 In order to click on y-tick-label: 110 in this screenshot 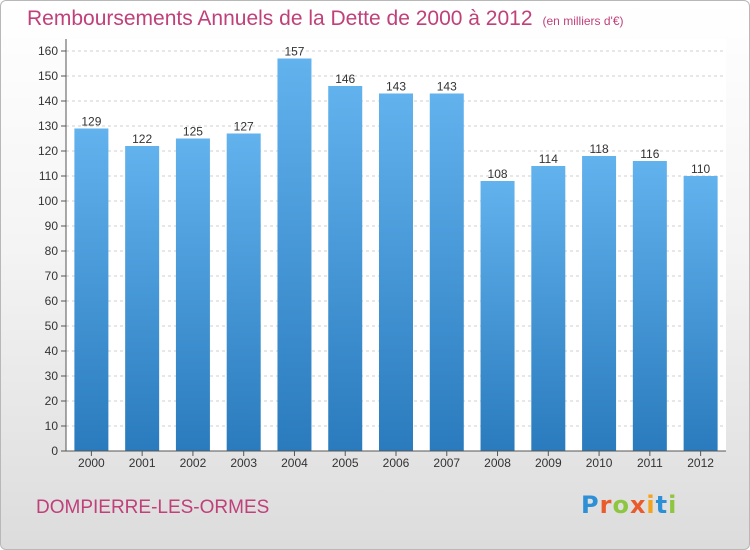, I will do `click(48, 176)`.